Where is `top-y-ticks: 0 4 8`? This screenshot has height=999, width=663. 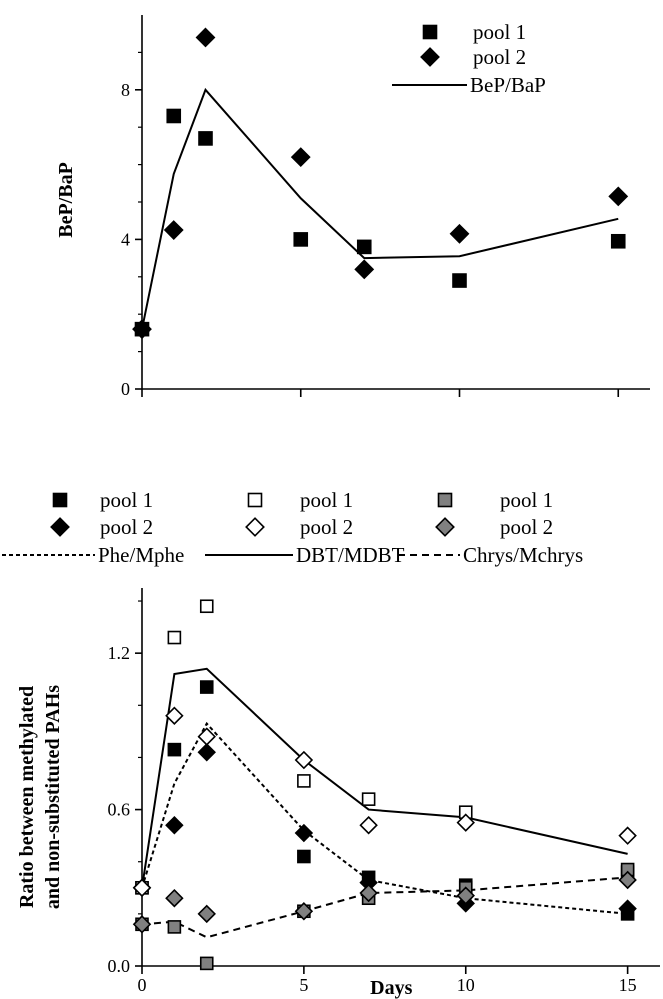
top-y-ticks: 0 4 8 is located at coordinates (131, 225).